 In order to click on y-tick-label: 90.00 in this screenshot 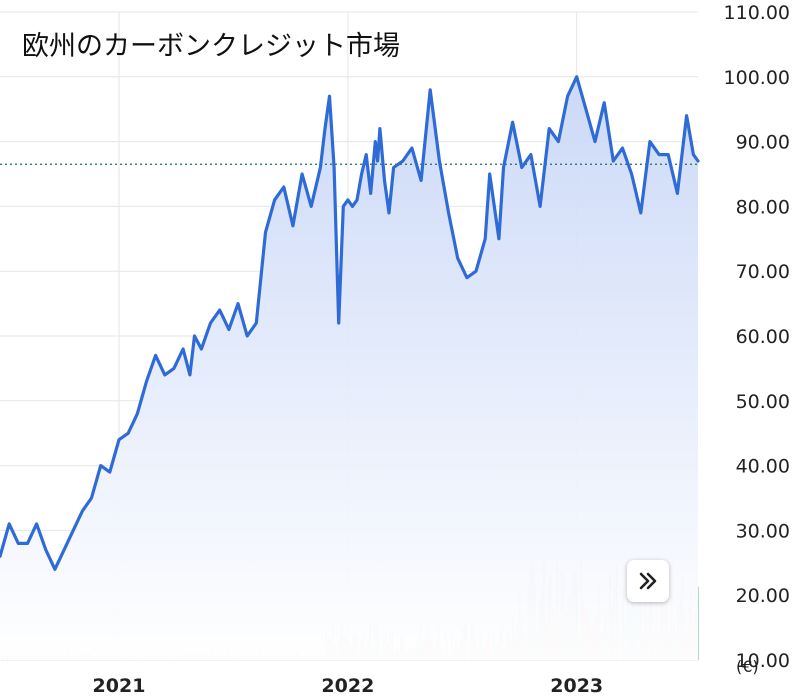, I will do `click(763, 143)`.